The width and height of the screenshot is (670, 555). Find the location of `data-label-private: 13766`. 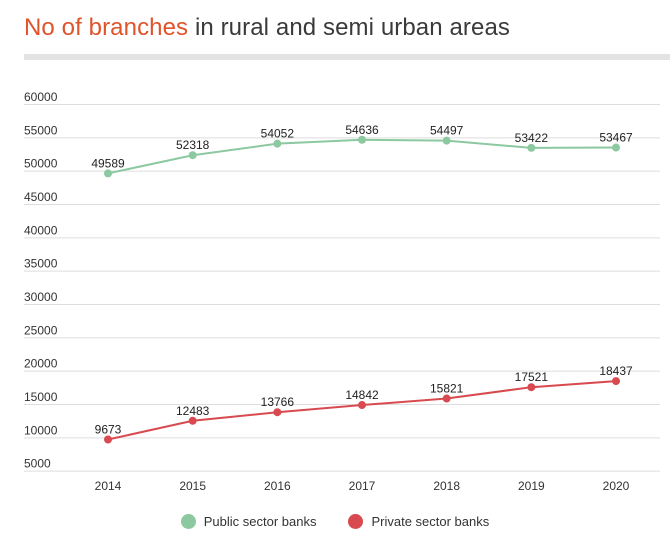

data-label-private: 13766 is located at coordinates (278, 402).